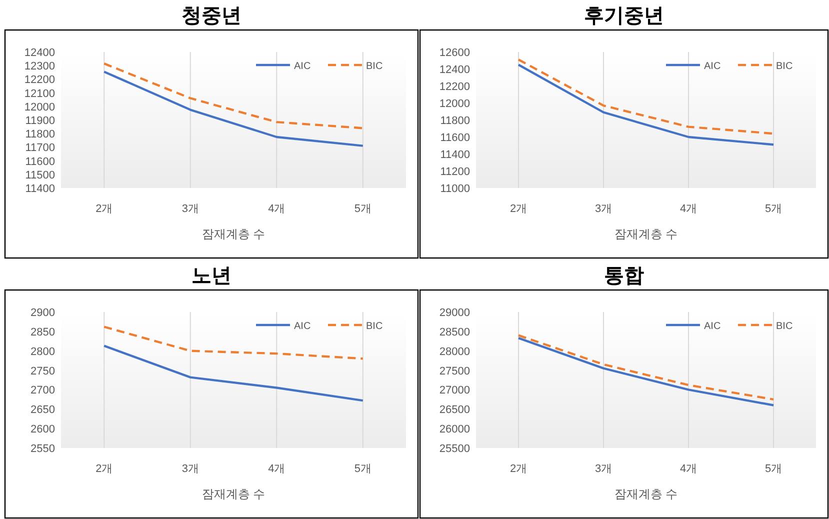 Image resolution: width=829 pixels, height=519 pixels. I want to click on chart-title: 노년, so click(212, 276).